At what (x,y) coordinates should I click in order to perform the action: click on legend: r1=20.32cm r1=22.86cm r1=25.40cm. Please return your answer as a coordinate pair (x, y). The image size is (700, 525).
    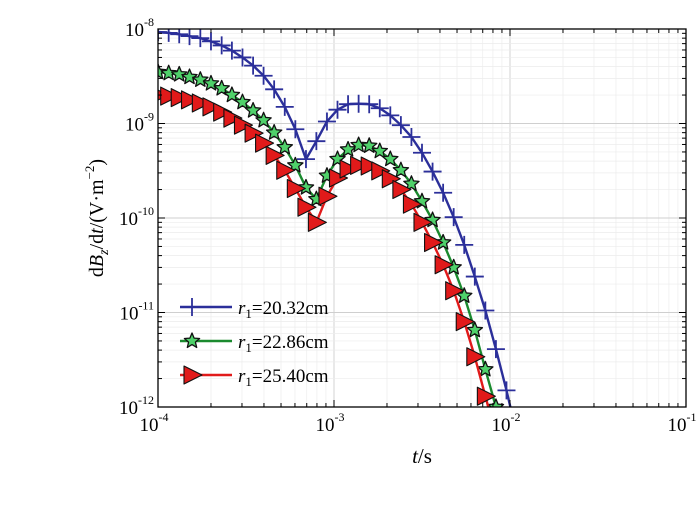
    Looking at the image, I should click on (254, 343).